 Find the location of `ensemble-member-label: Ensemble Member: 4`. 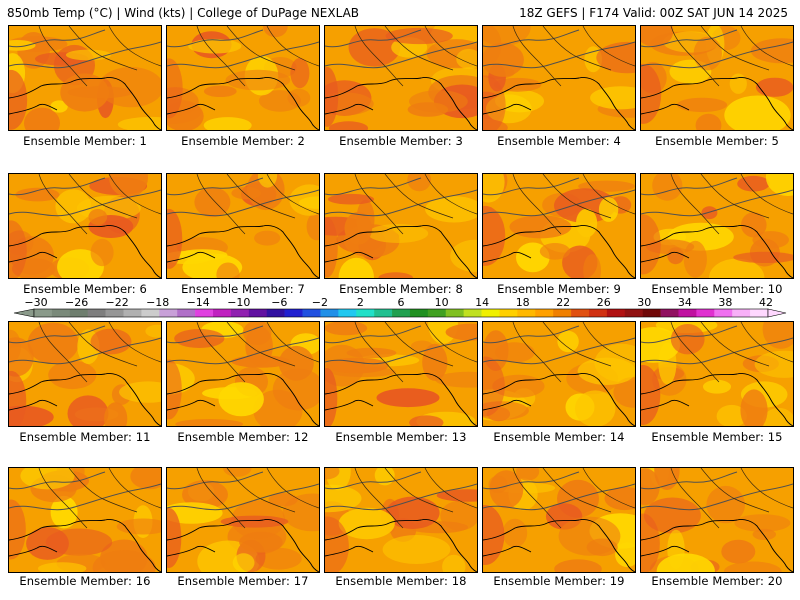

ensemble-member-label: Ensemble Member: 4 is located at coordinates (559, 141).